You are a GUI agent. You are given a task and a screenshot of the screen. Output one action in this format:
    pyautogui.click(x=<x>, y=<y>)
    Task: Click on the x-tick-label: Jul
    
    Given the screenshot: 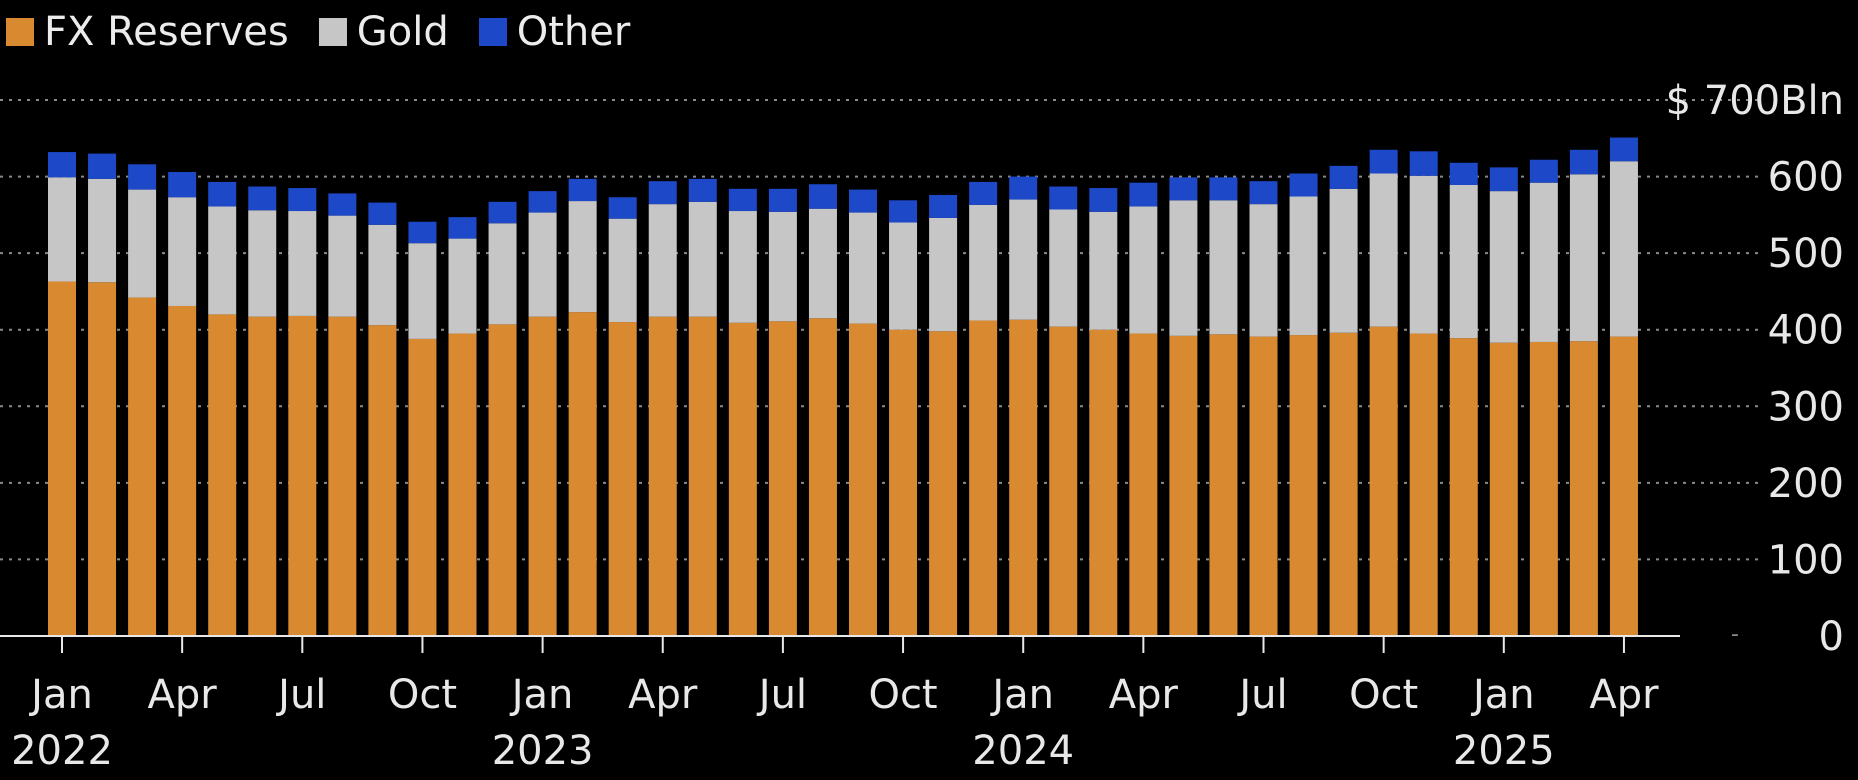 What is the action you would take?
    pyautogui.click(x=1261, y=695)
    